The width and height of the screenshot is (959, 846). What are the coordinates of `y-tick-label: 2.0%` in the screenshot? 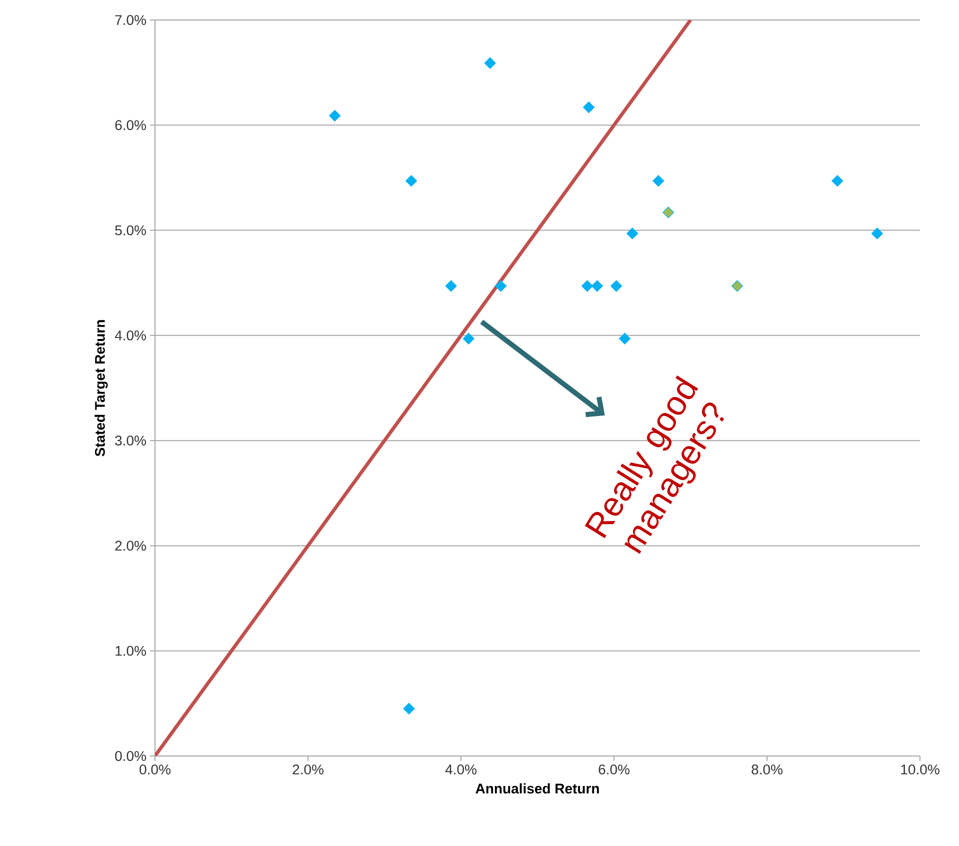 It's located at (130, 545).